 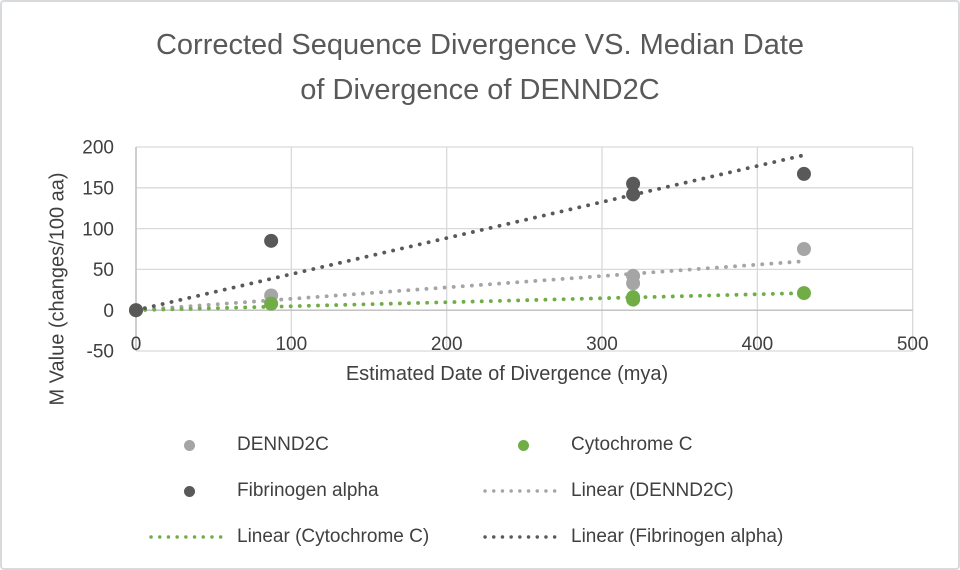 What do you see at coordinates (652, 490) in the screenshot?
I see `legend-label: Linear (DENND2C)` at bounding box center [652, 490].